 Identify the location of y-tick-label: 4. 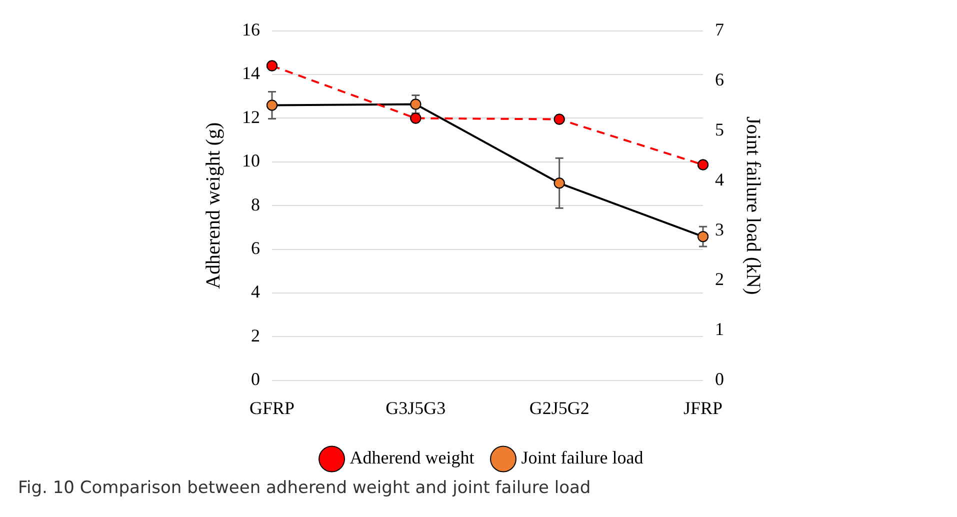
(255, 292).